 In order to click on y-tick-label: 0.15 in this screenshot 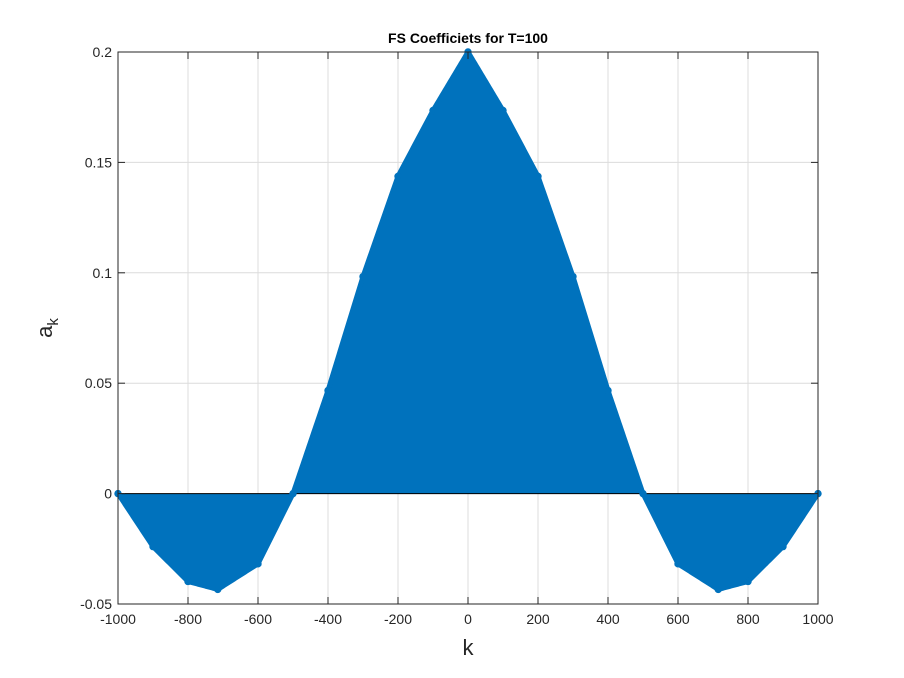, I will do `click(98, 162)`.